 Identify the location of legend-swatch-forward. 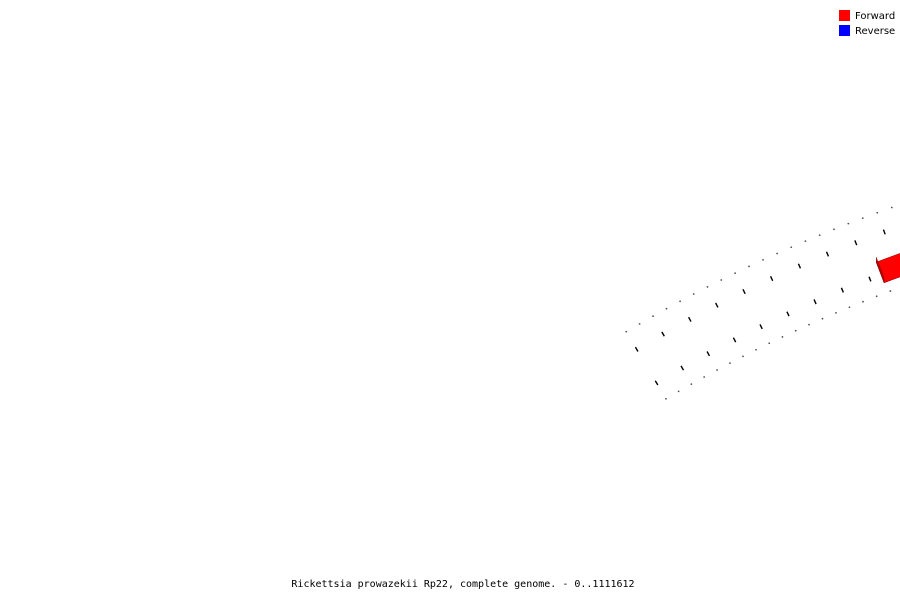
(844, 15).